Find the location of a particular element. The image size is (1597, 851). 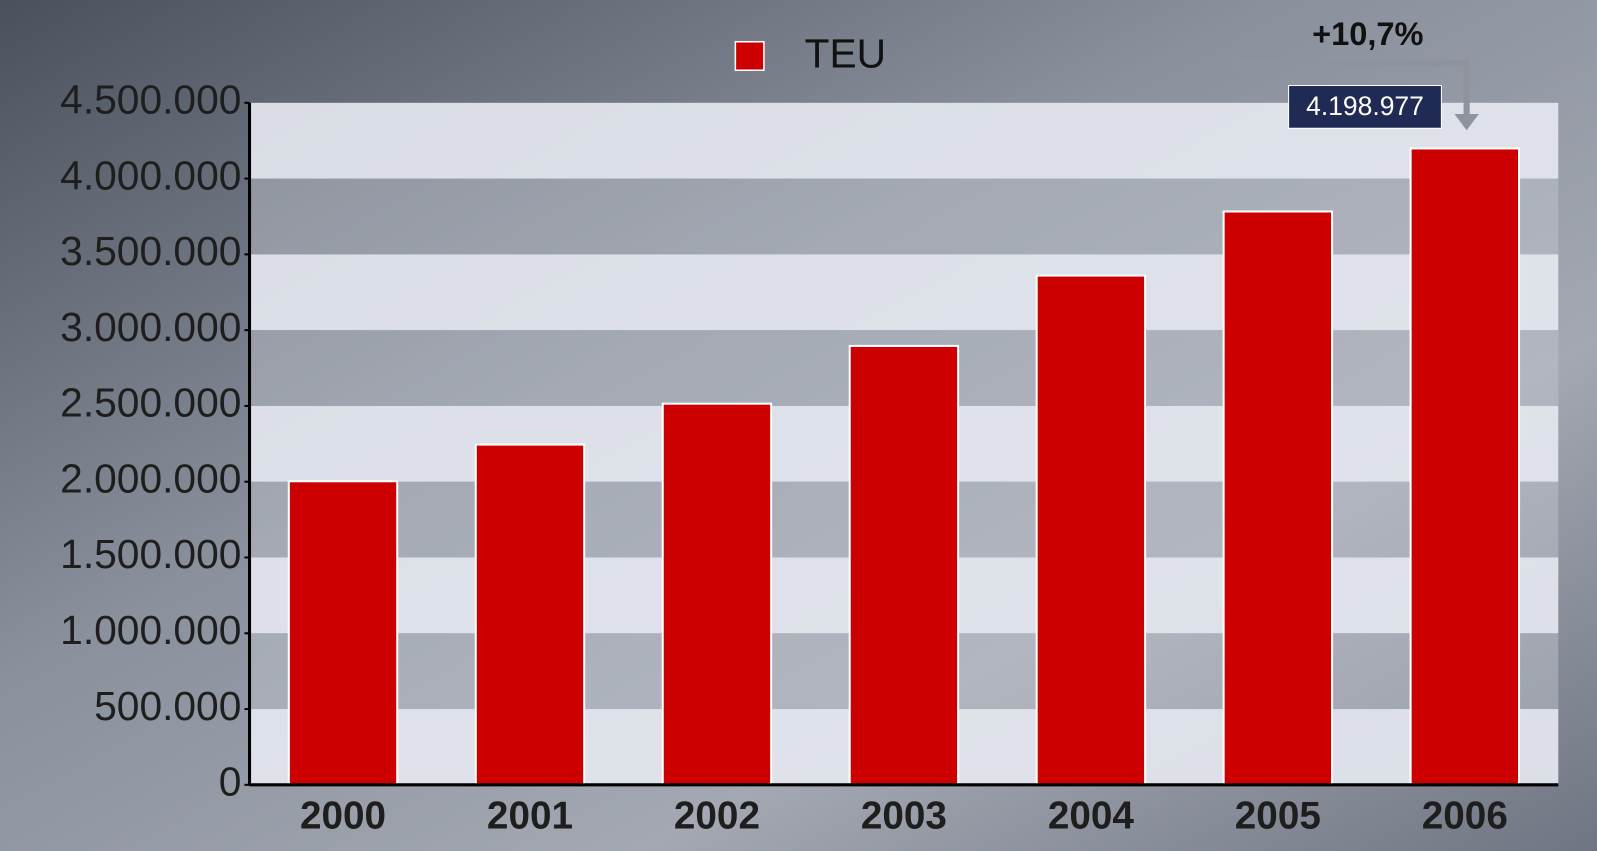

value-label-box is located at coordinates (1365, 106).